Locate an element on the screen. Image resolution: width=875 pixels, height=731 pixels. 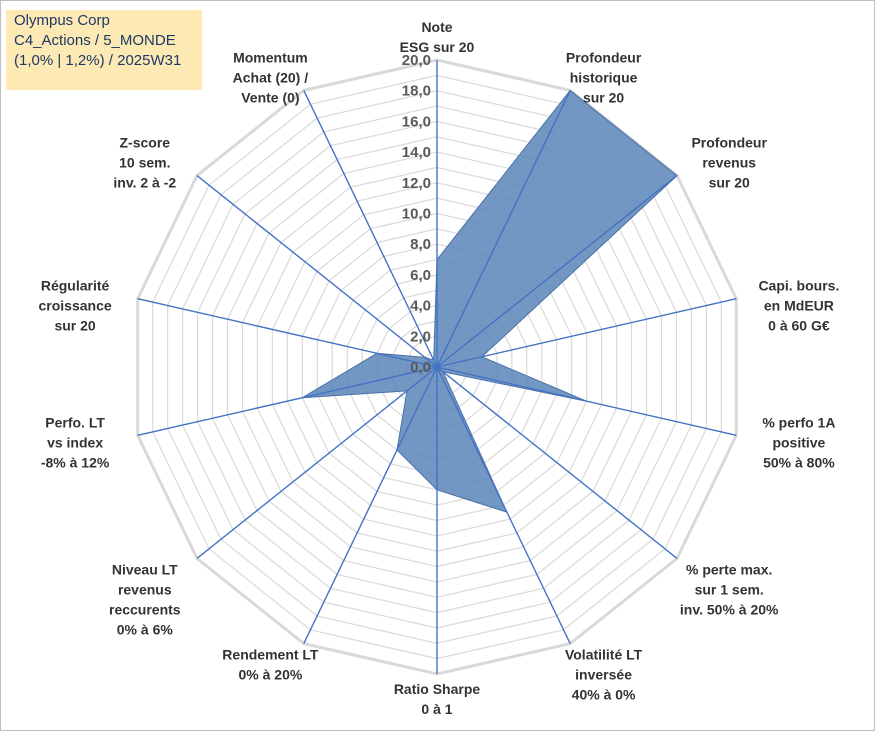
company-name: Olympus Corp is located at coordinates (62, 20).